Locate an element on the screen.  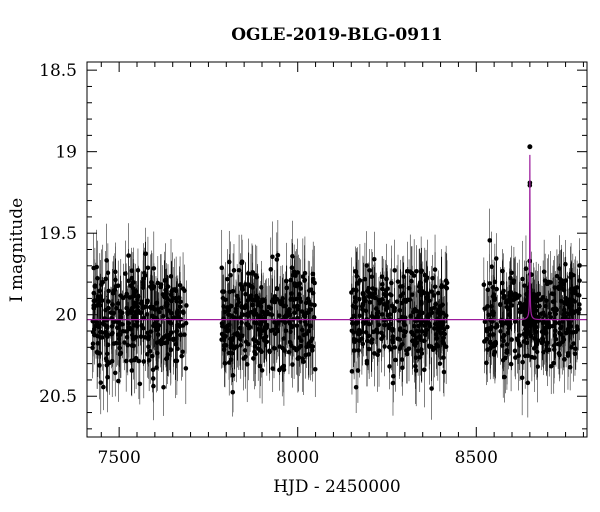
y-tick-label: 19.5 is located at coordinates (58, 234).